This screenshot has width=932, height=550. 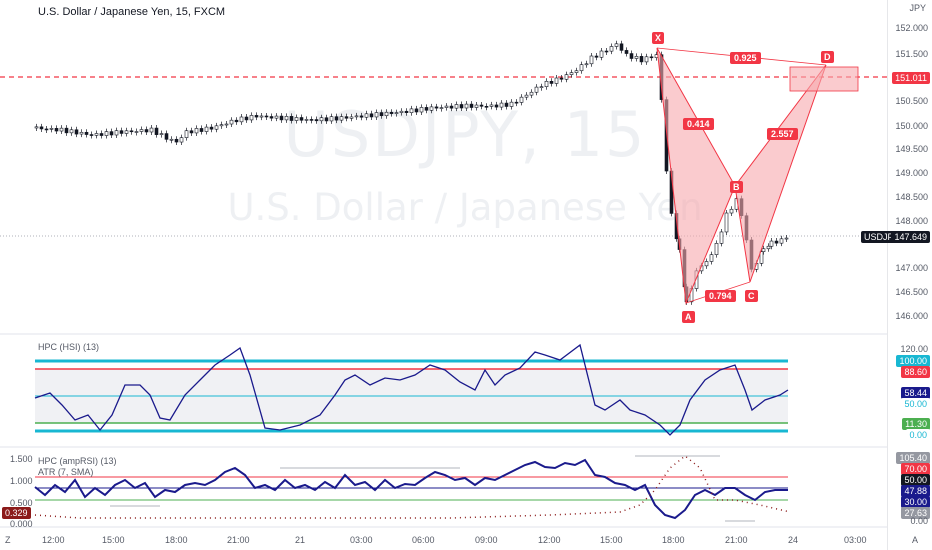 I want to click on symbol-watermark: USDJPY, 15, so click(x=465, y=134).